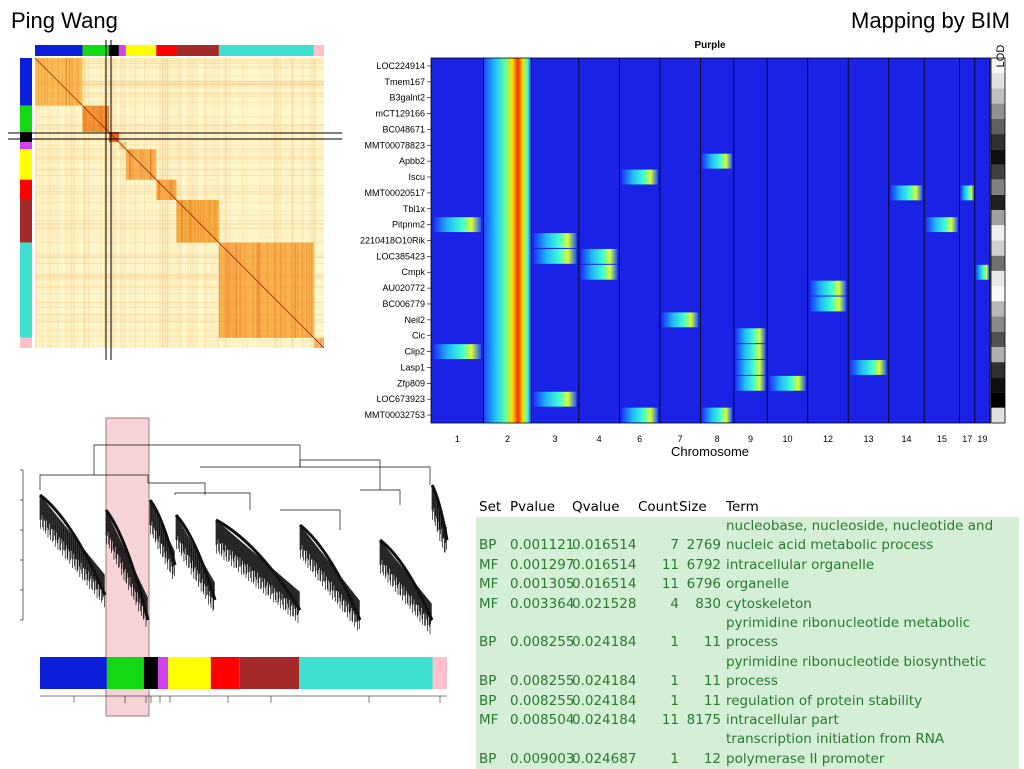 Image resolution: width=1024 pixels, height=769 pixels. I want to click on gene-label: BC006779, so click(403, 304).